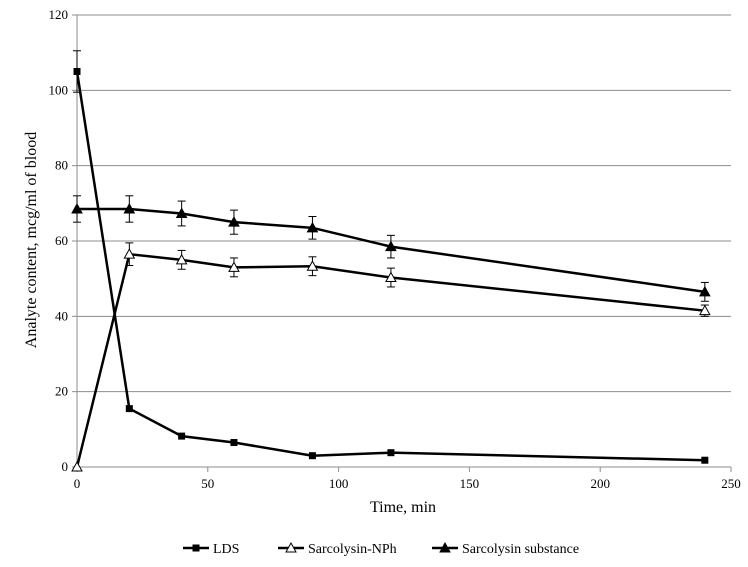  I want to click on legend: LDS Sarcolysin-NPh Sarcolysin substance, so click(381, 549).